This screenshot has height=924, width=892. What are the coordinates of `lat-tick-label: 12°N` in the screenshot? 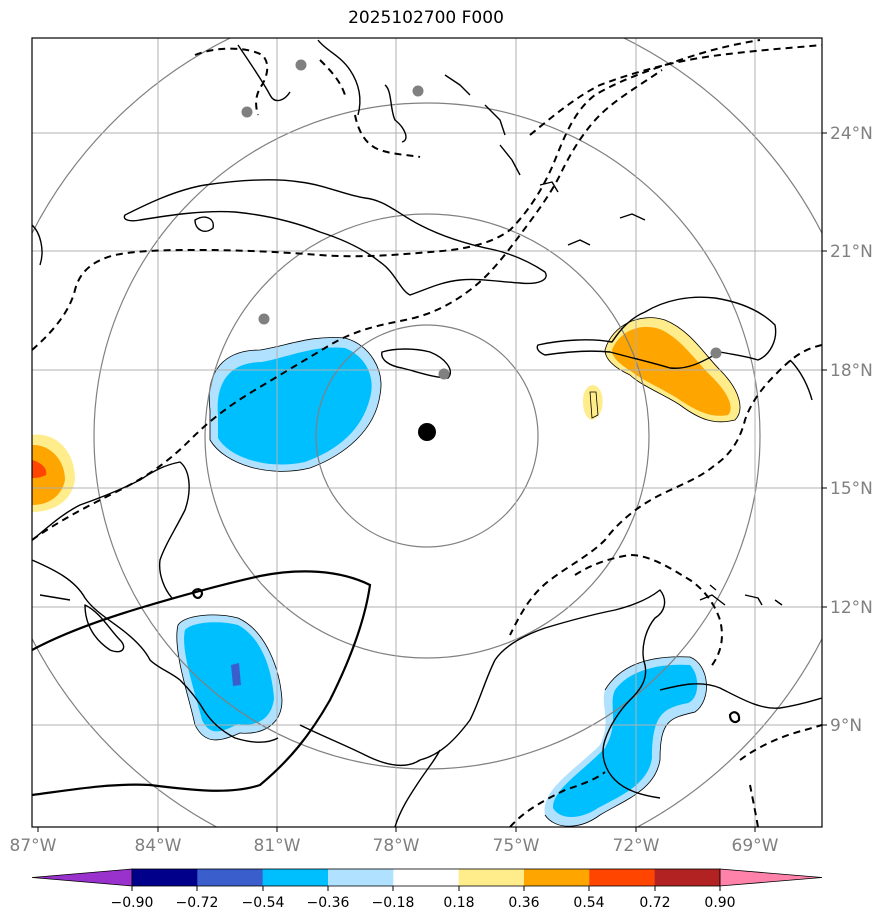 It's located at (851, 608).